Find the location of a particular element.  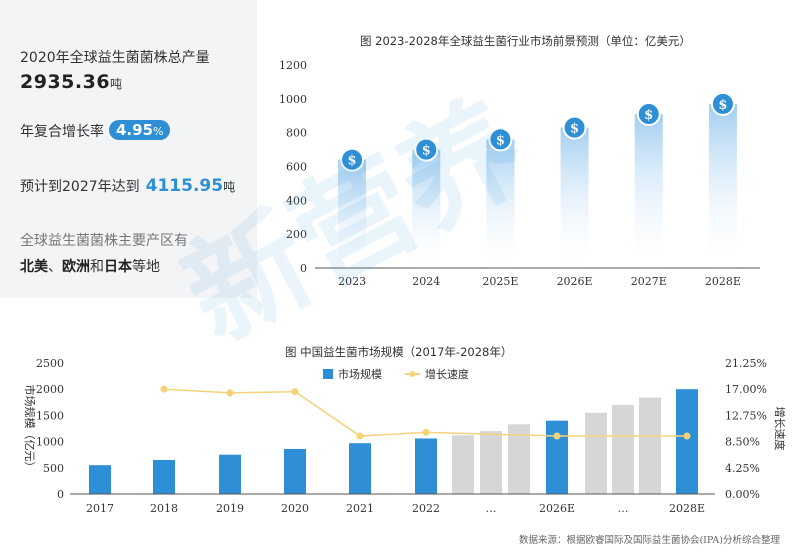

chart2-y2tick-label: 8.50% is located at coordinates (742, 442).